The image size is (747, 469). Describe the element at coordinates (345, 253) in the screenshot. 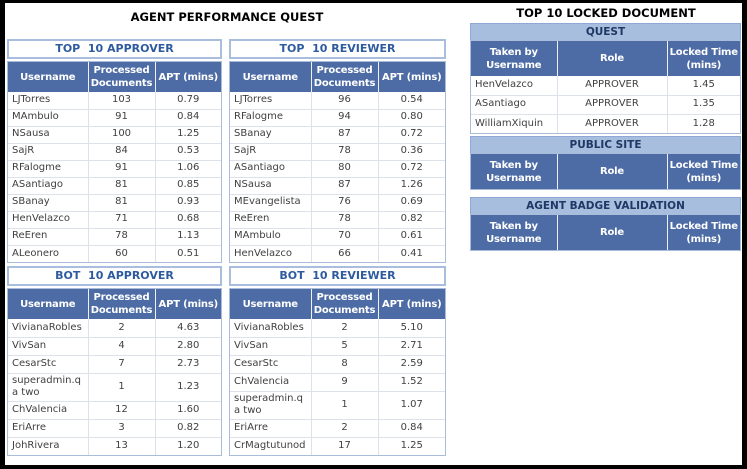

I see `cell-value: 66` at that location.